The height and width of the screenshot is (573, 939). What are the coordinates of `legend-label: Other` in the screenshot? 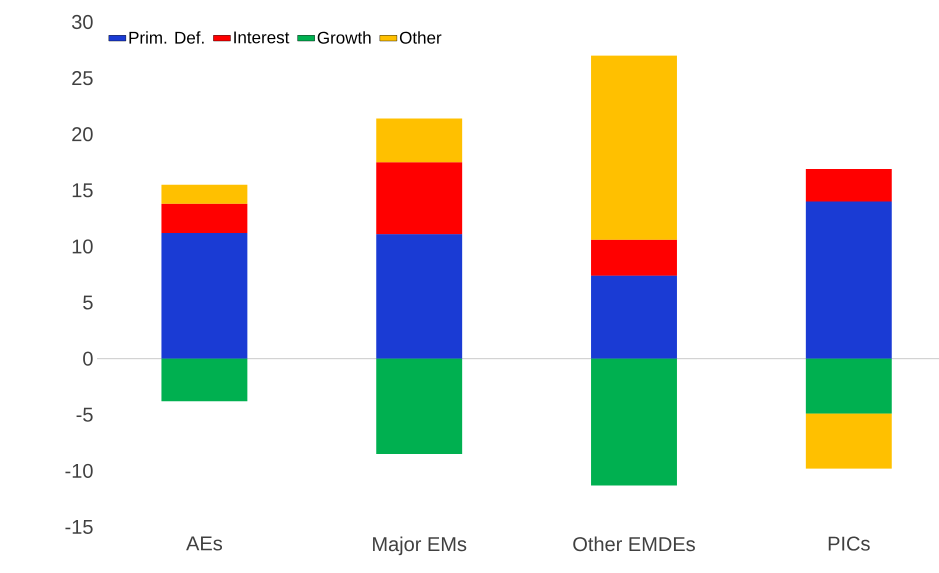 It's located at (421, 37).